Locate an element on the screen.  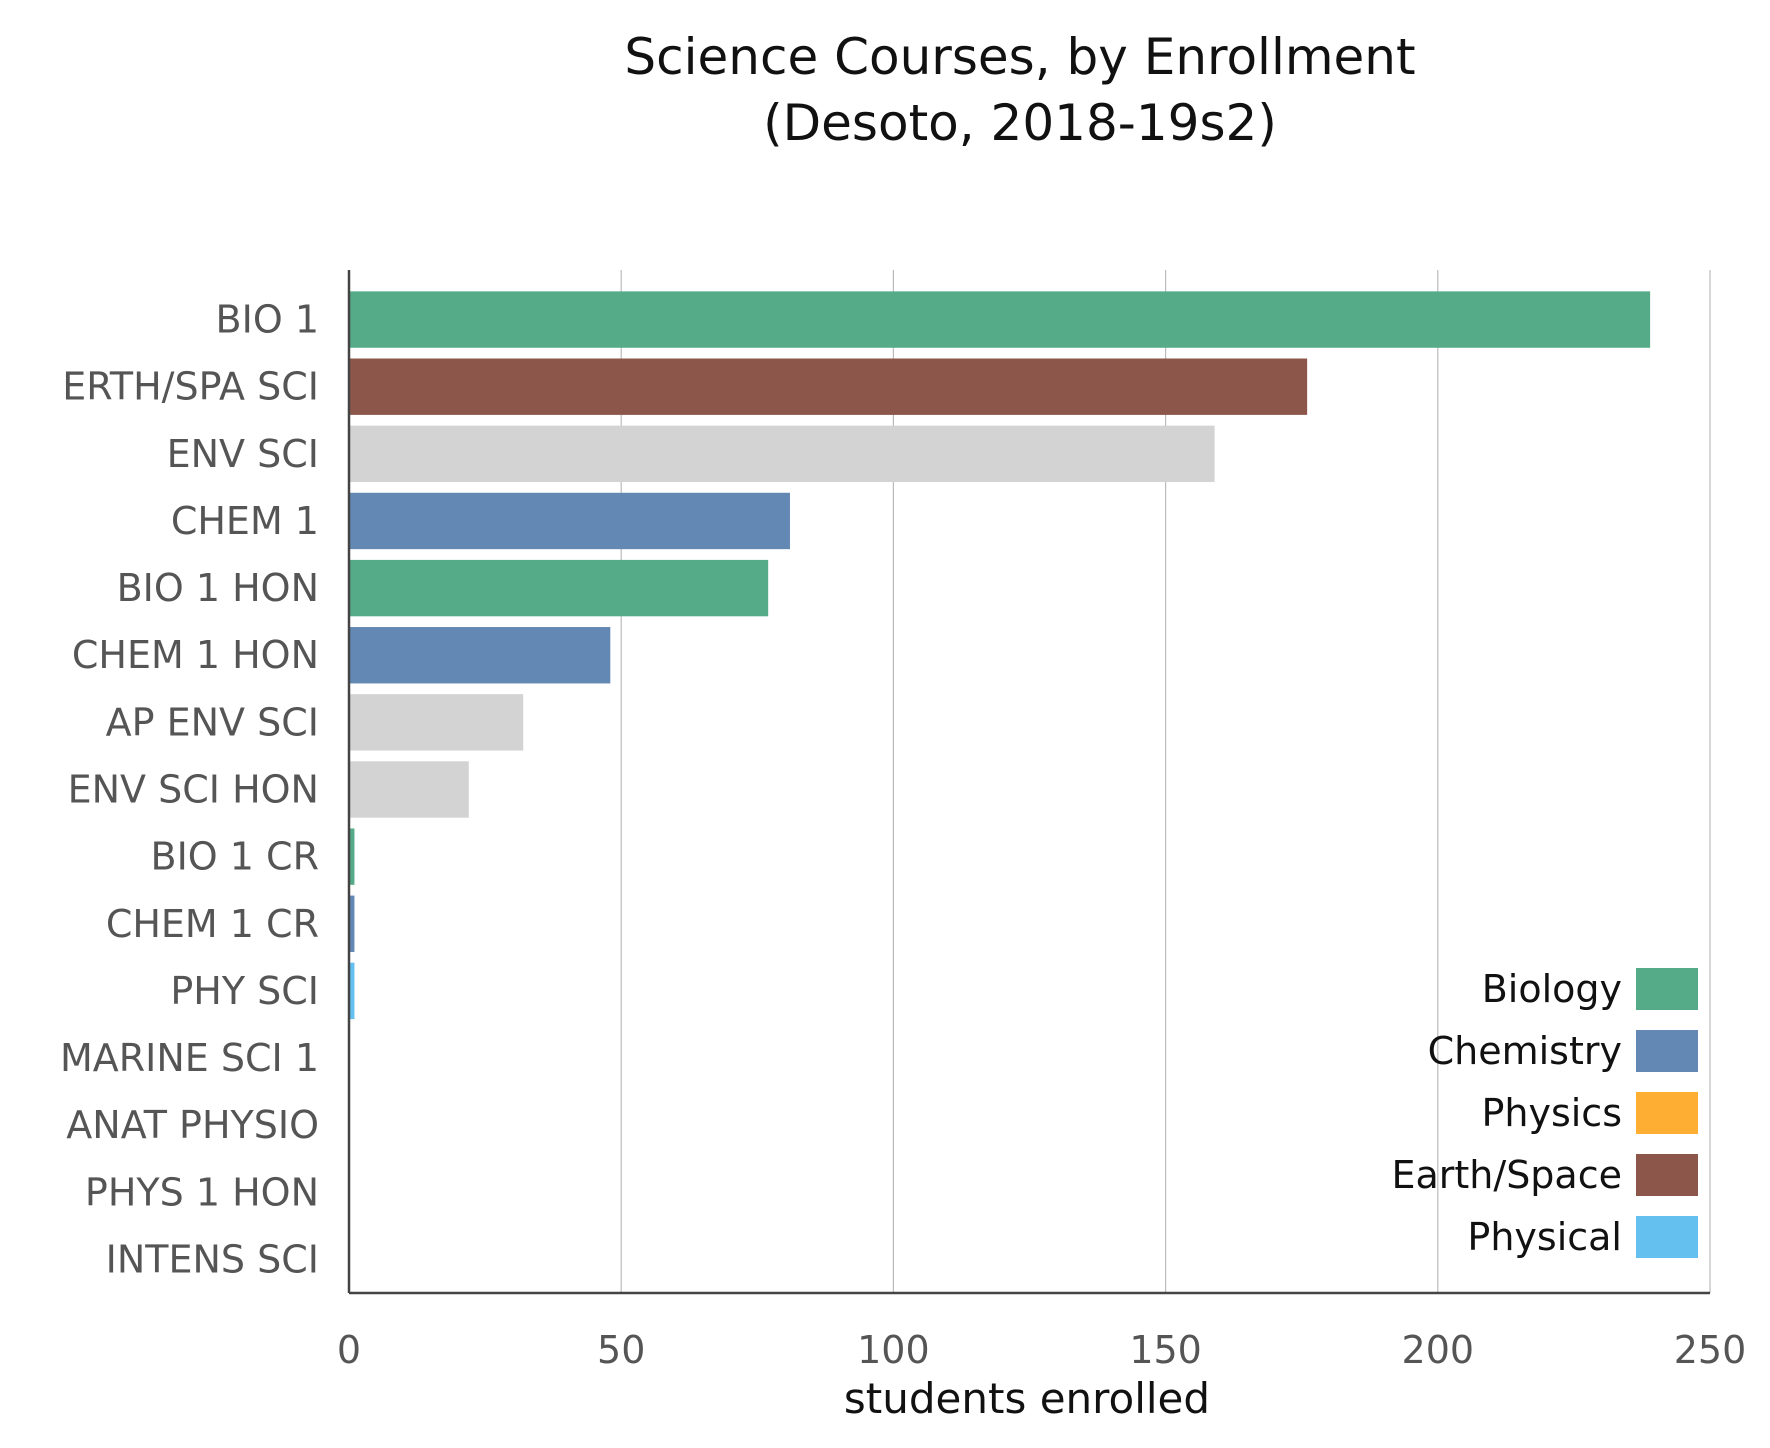
category-label: MARINE SCI 1 is located at coordinates (189, 1058).